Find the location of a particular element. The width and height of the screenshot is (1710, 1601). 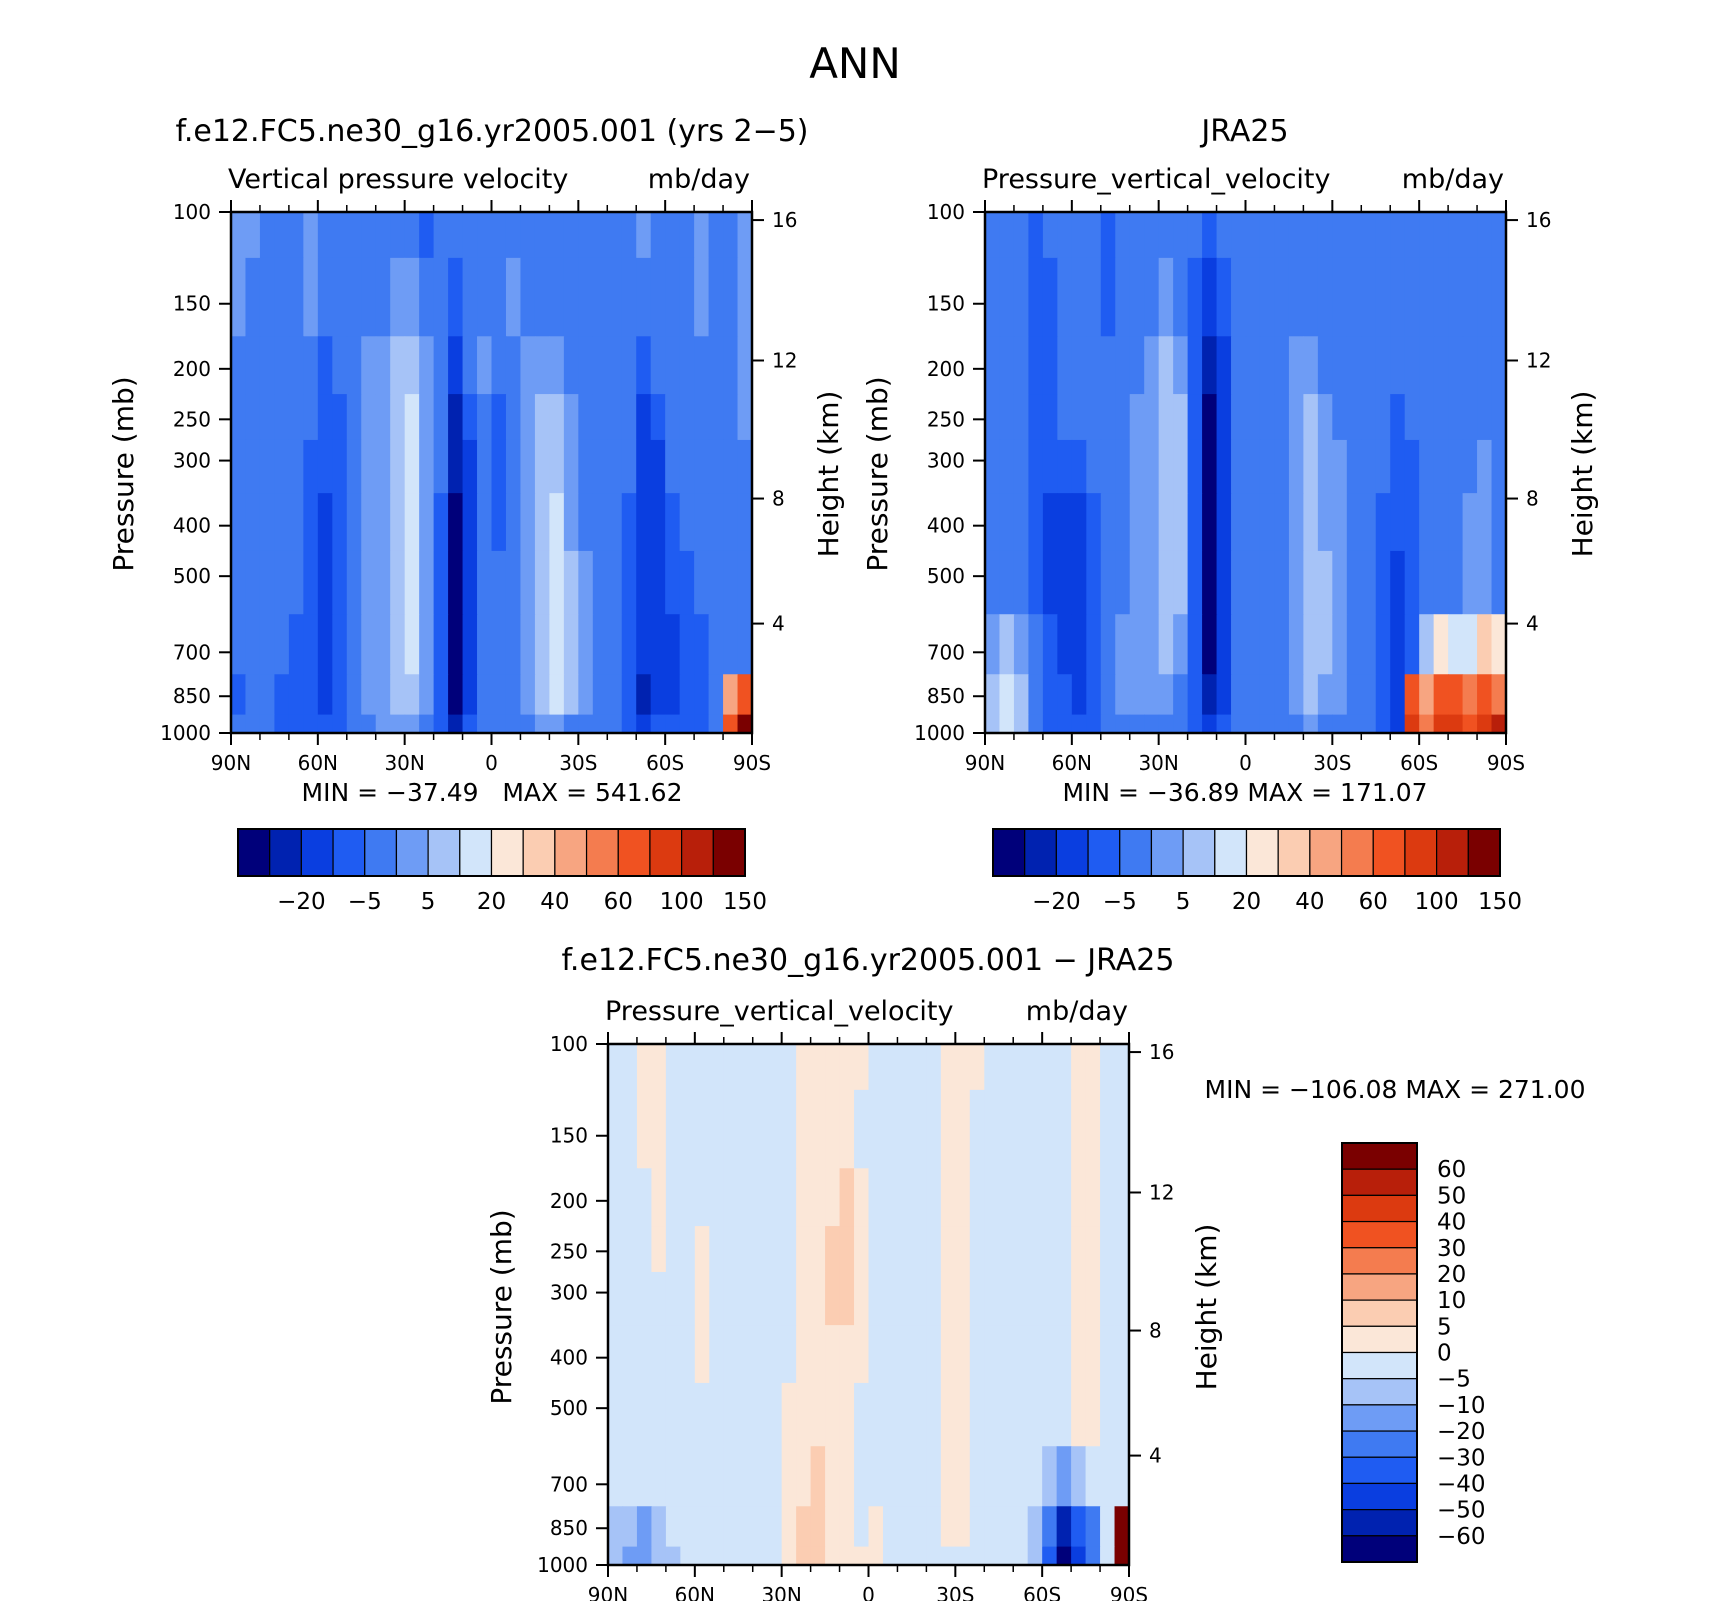

y-tick-label-right: 4 is located at coordinates (778, 624).